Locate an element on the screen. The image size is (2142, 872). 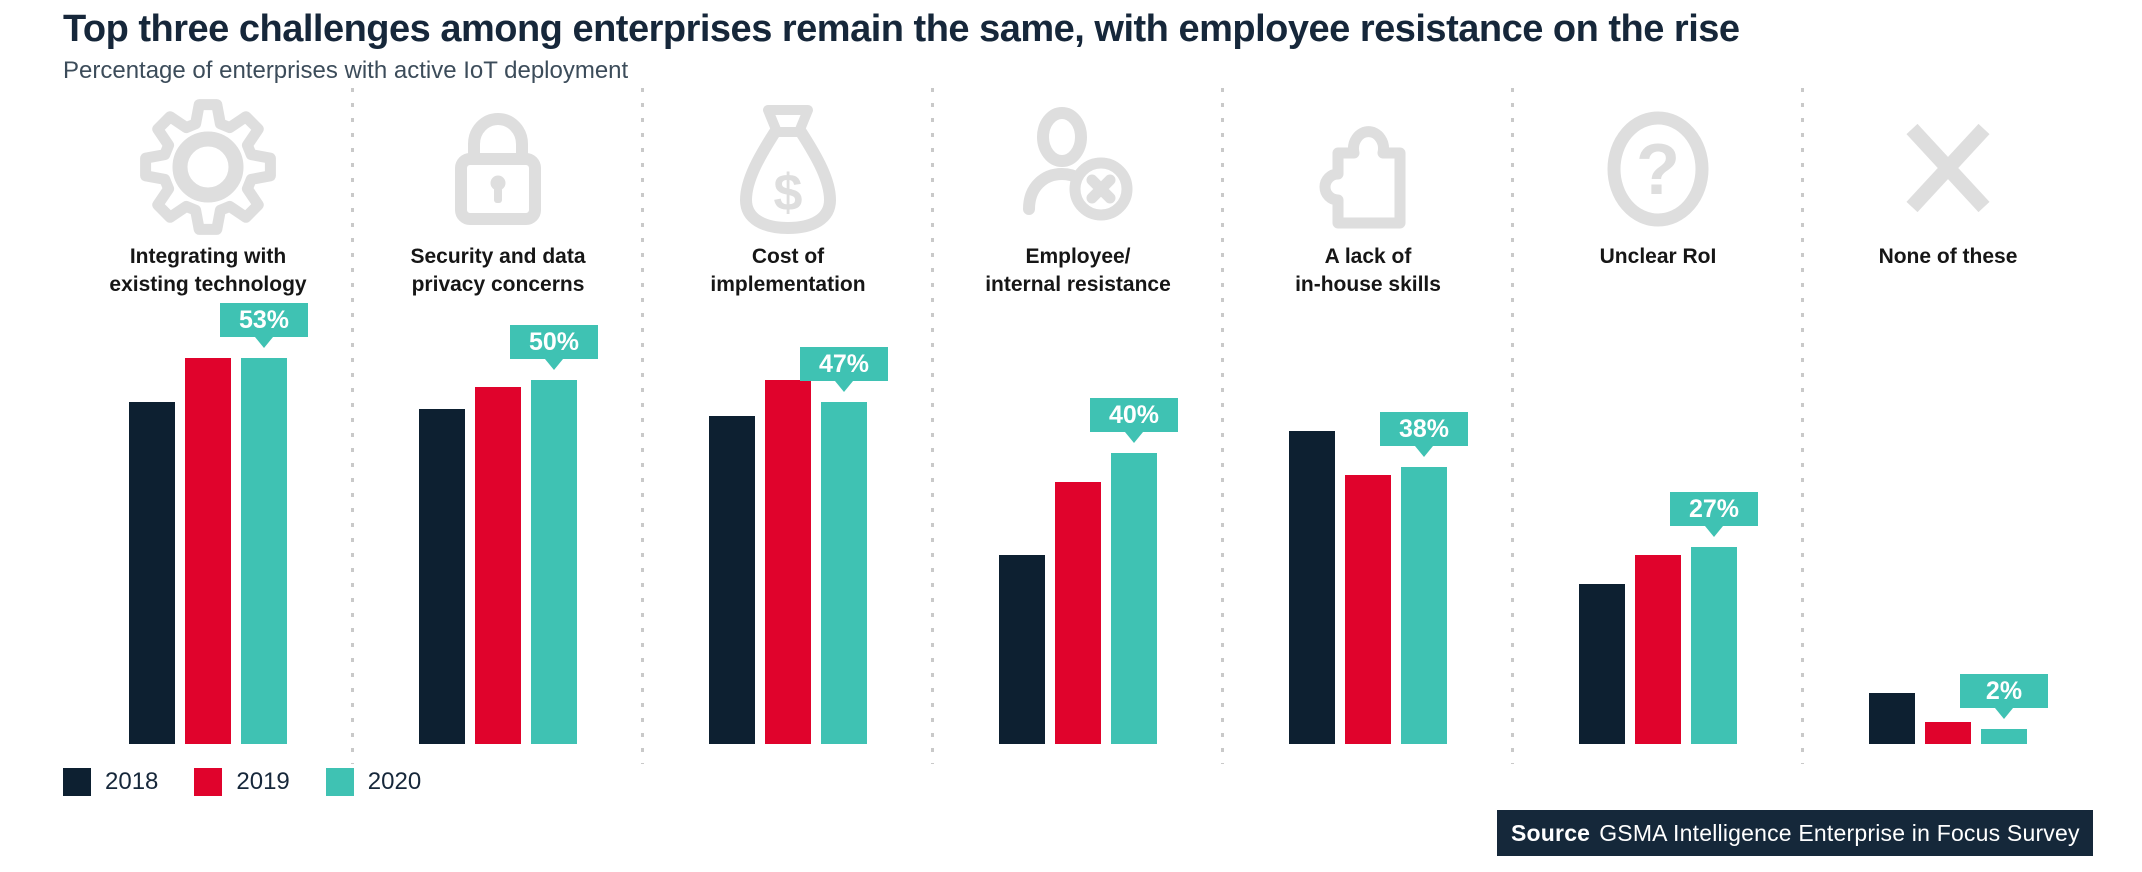
puzzle-icon is located at coordinates (1362, 177).